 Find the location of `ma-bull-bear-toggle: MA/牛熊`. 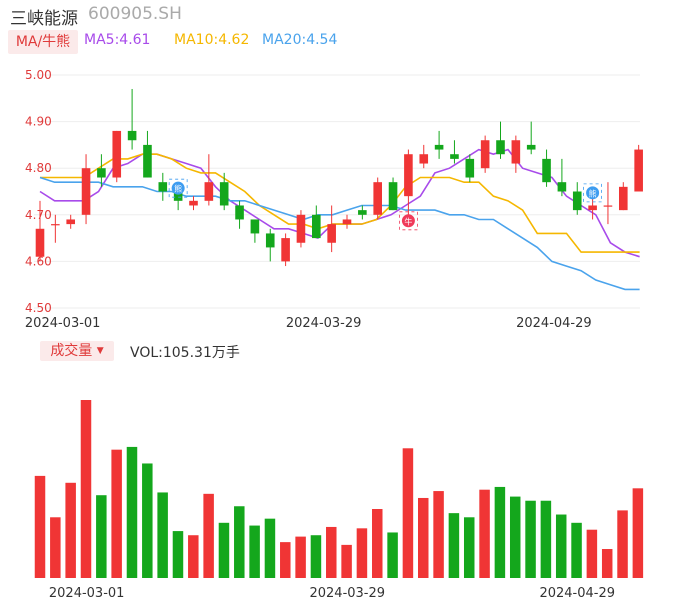

ma-bull-bear-toggle: MA/牛熊 is located at coordinates (43, 42).